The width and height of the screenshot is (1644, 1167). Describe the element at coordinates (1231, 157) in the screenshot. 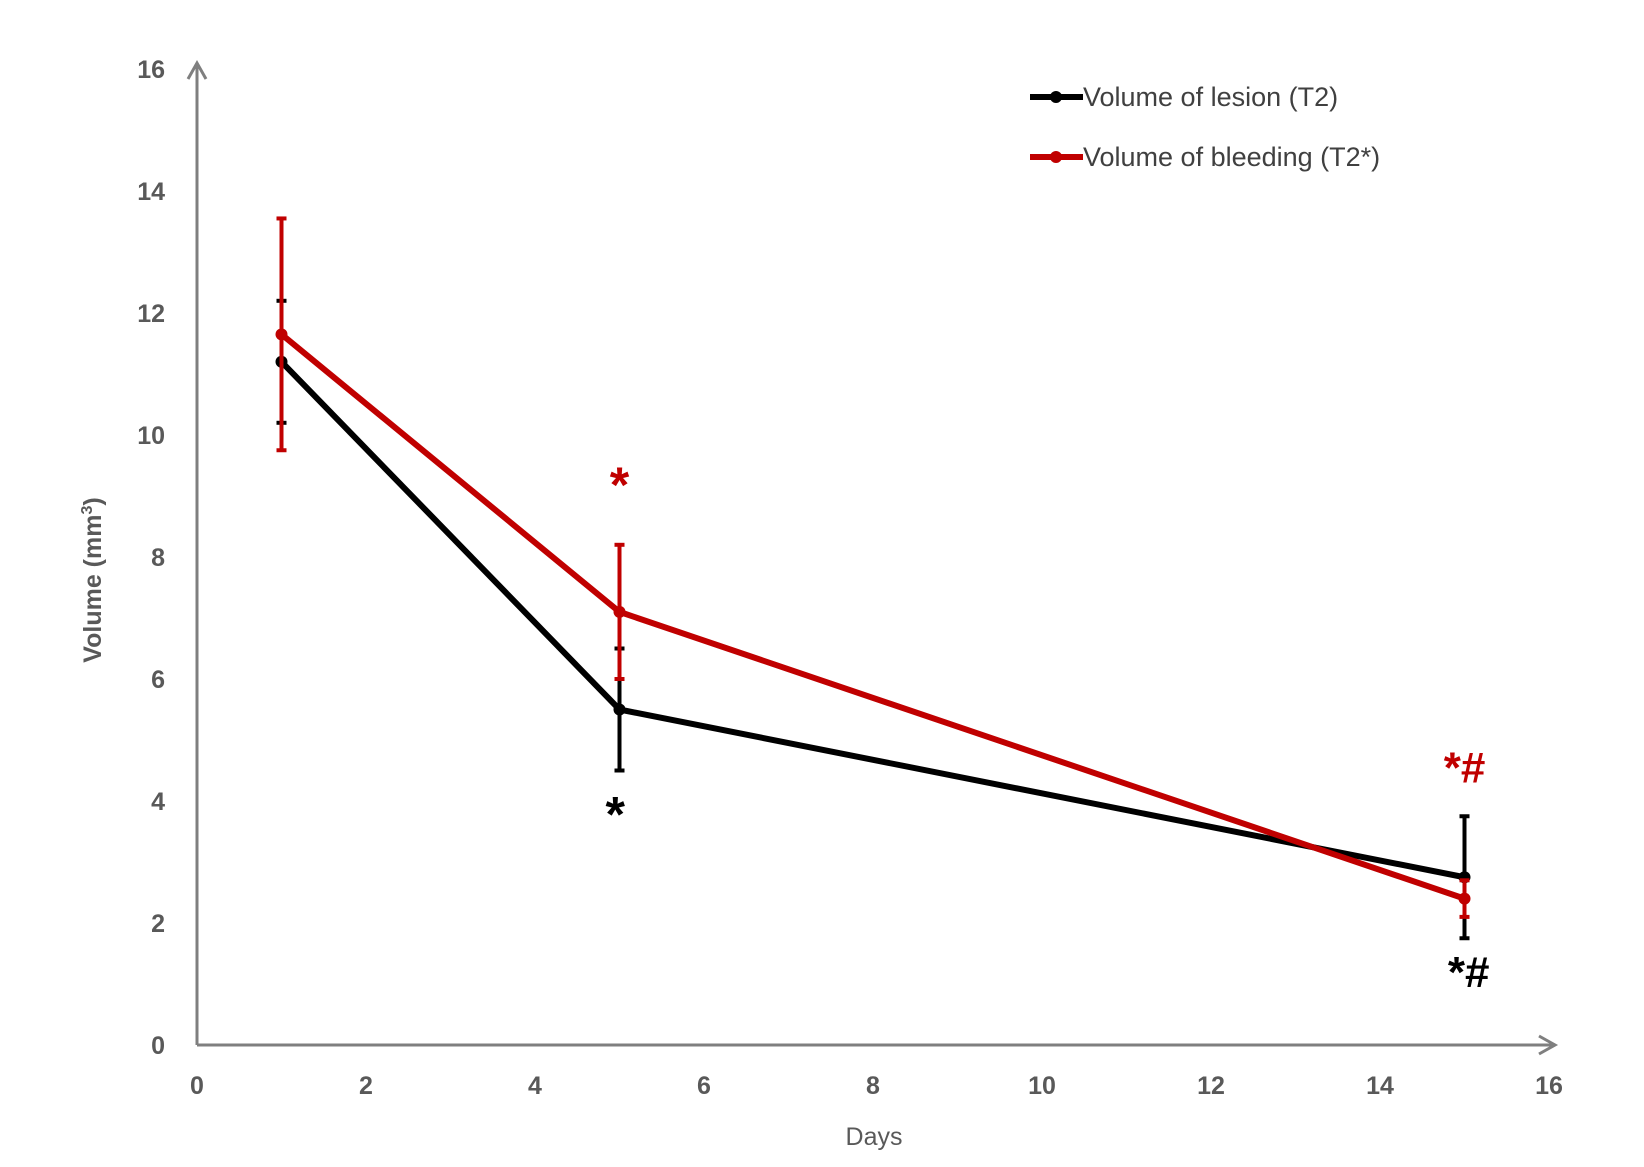

I see `legend-label: Volume of bleeding (T2*)` at that location.